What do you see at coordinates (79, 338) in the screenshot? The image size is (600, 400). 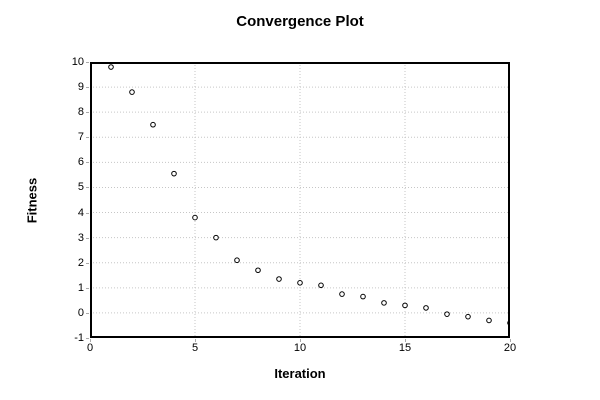 I see `y-tick-label: -1` at bounding box center [79, 338].